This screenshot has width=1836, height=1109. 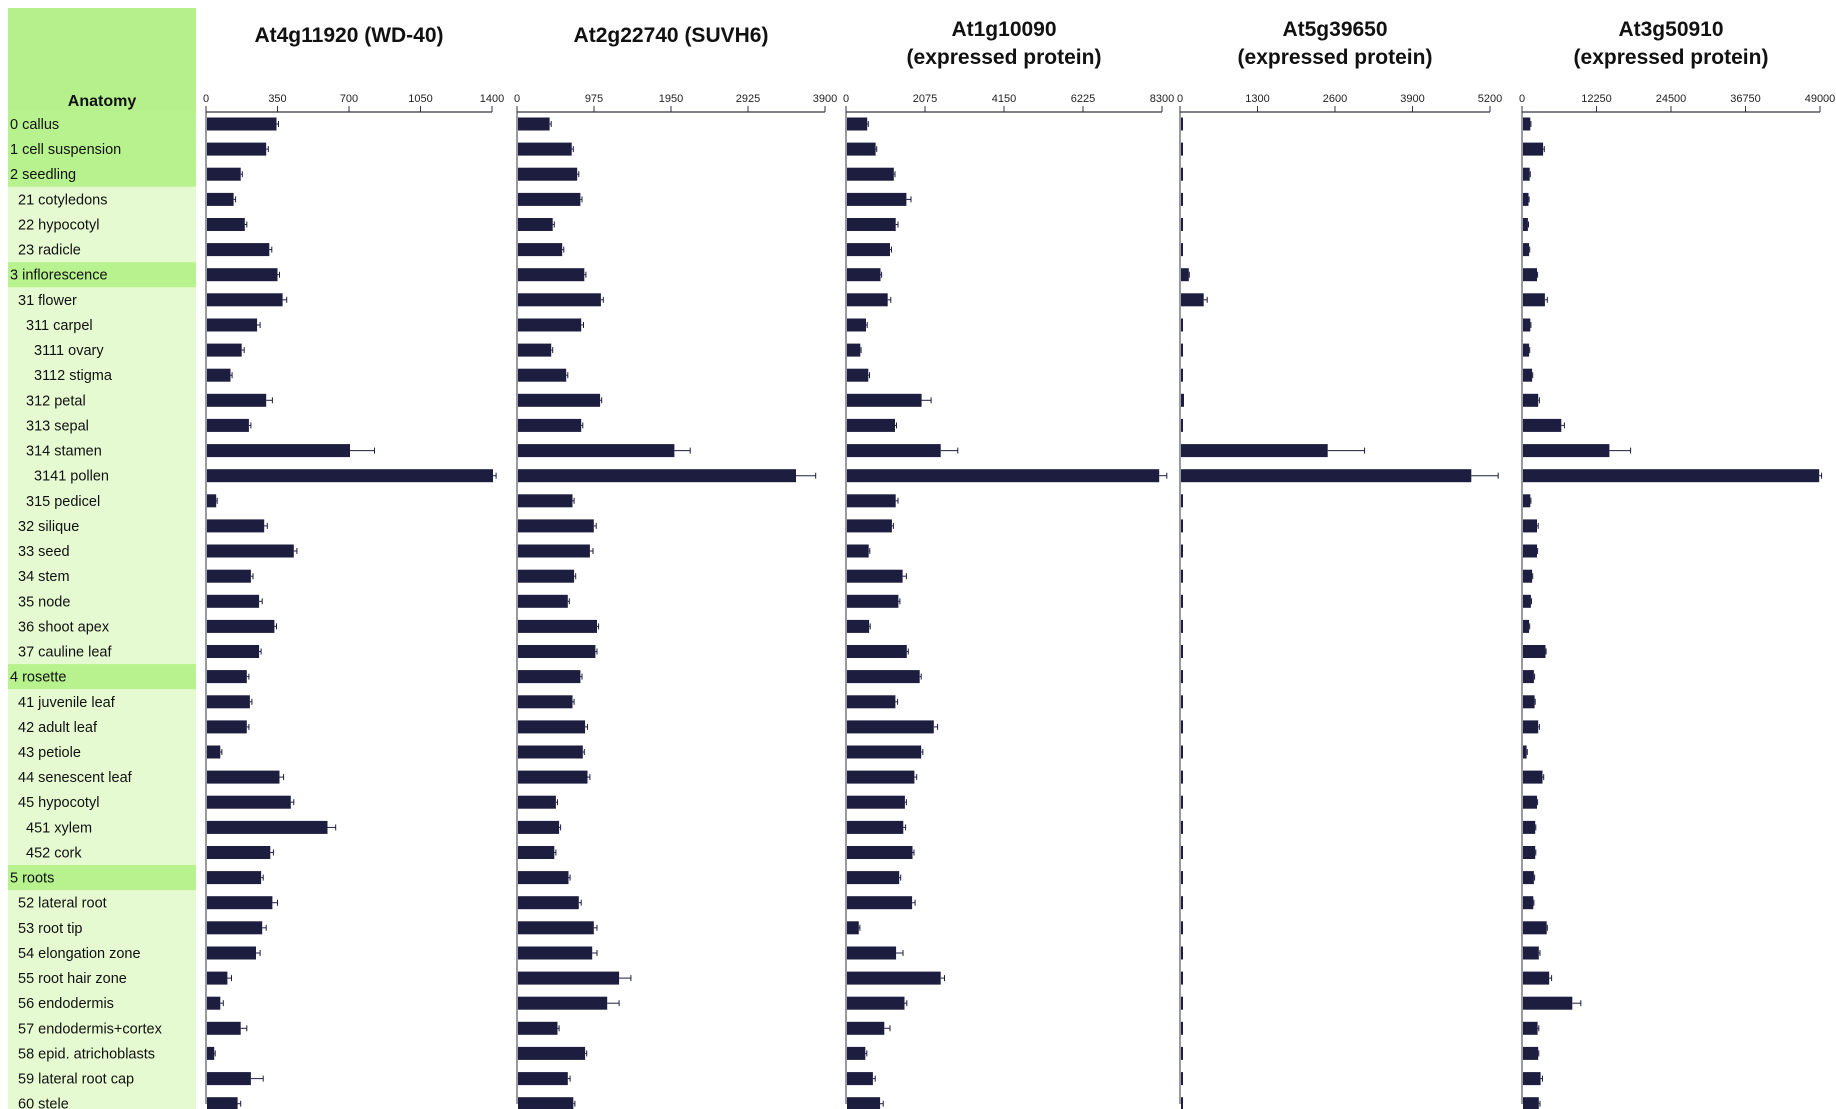 I want to click on anatomy-label: 313 sepal, so click(x=57, y=426).